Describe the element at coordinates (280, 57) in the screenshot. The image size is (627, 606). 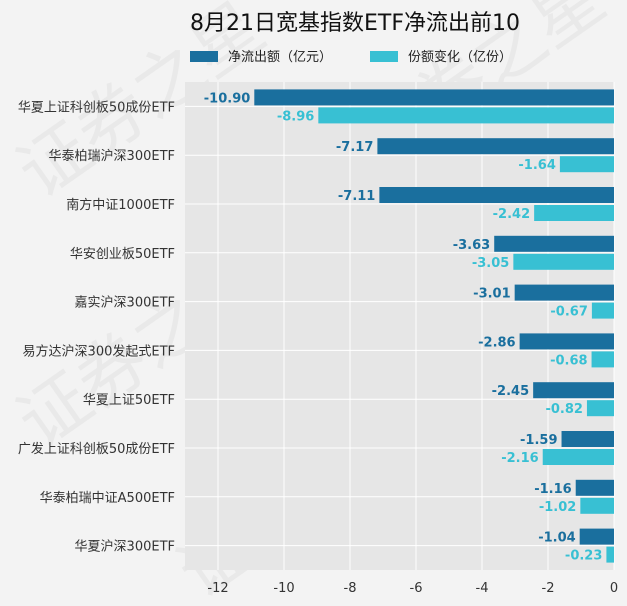
I see `legend-label-0: 净流出额（亿元）` at that location.